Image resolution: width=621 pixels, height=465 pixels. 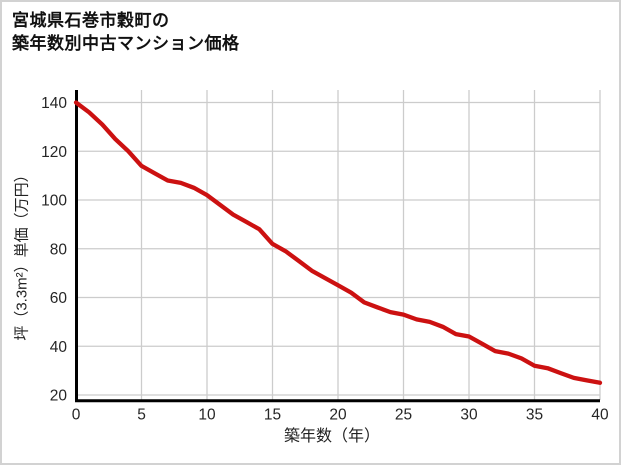 I want to click on x-tick-label: 20, so click(x=338, y=415).